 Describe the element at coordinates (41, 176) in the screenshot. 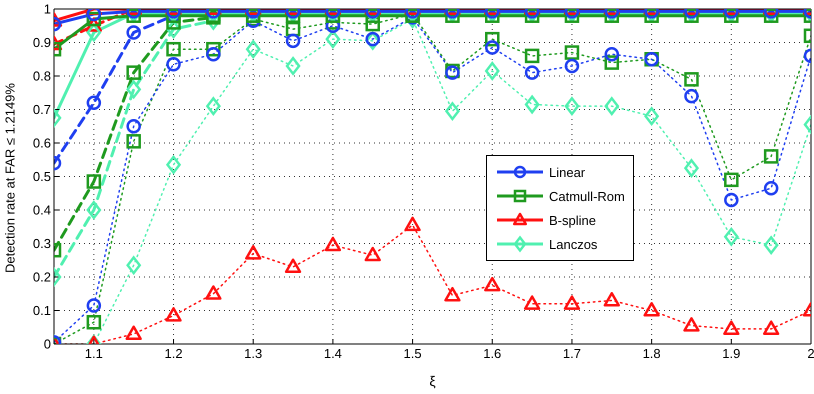

I see `y-tick-label: 0.5` at that location.